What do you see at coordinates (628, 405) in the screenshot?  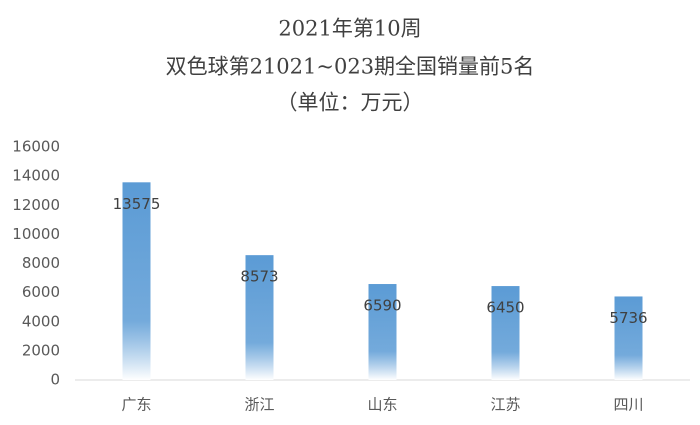 I see `x-tick-label: 四川` at bounding box center [628, 405].